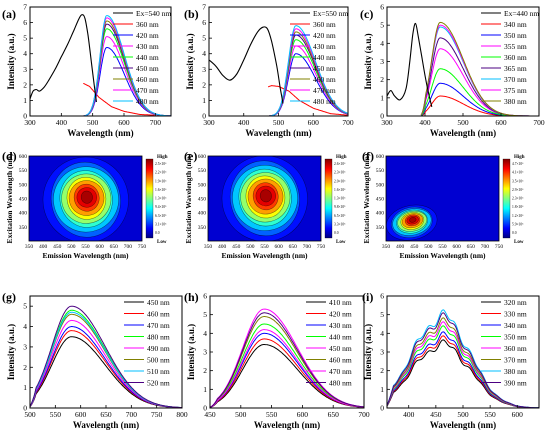  What do you see at coordinates (158, 382) in the screenshot?
I see `legend-label: 520 nm` at bounding box center [158, 382].